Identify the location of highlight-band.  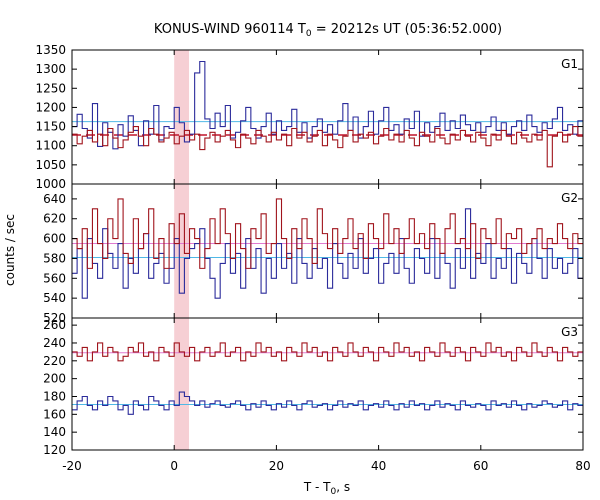
(182, 250).